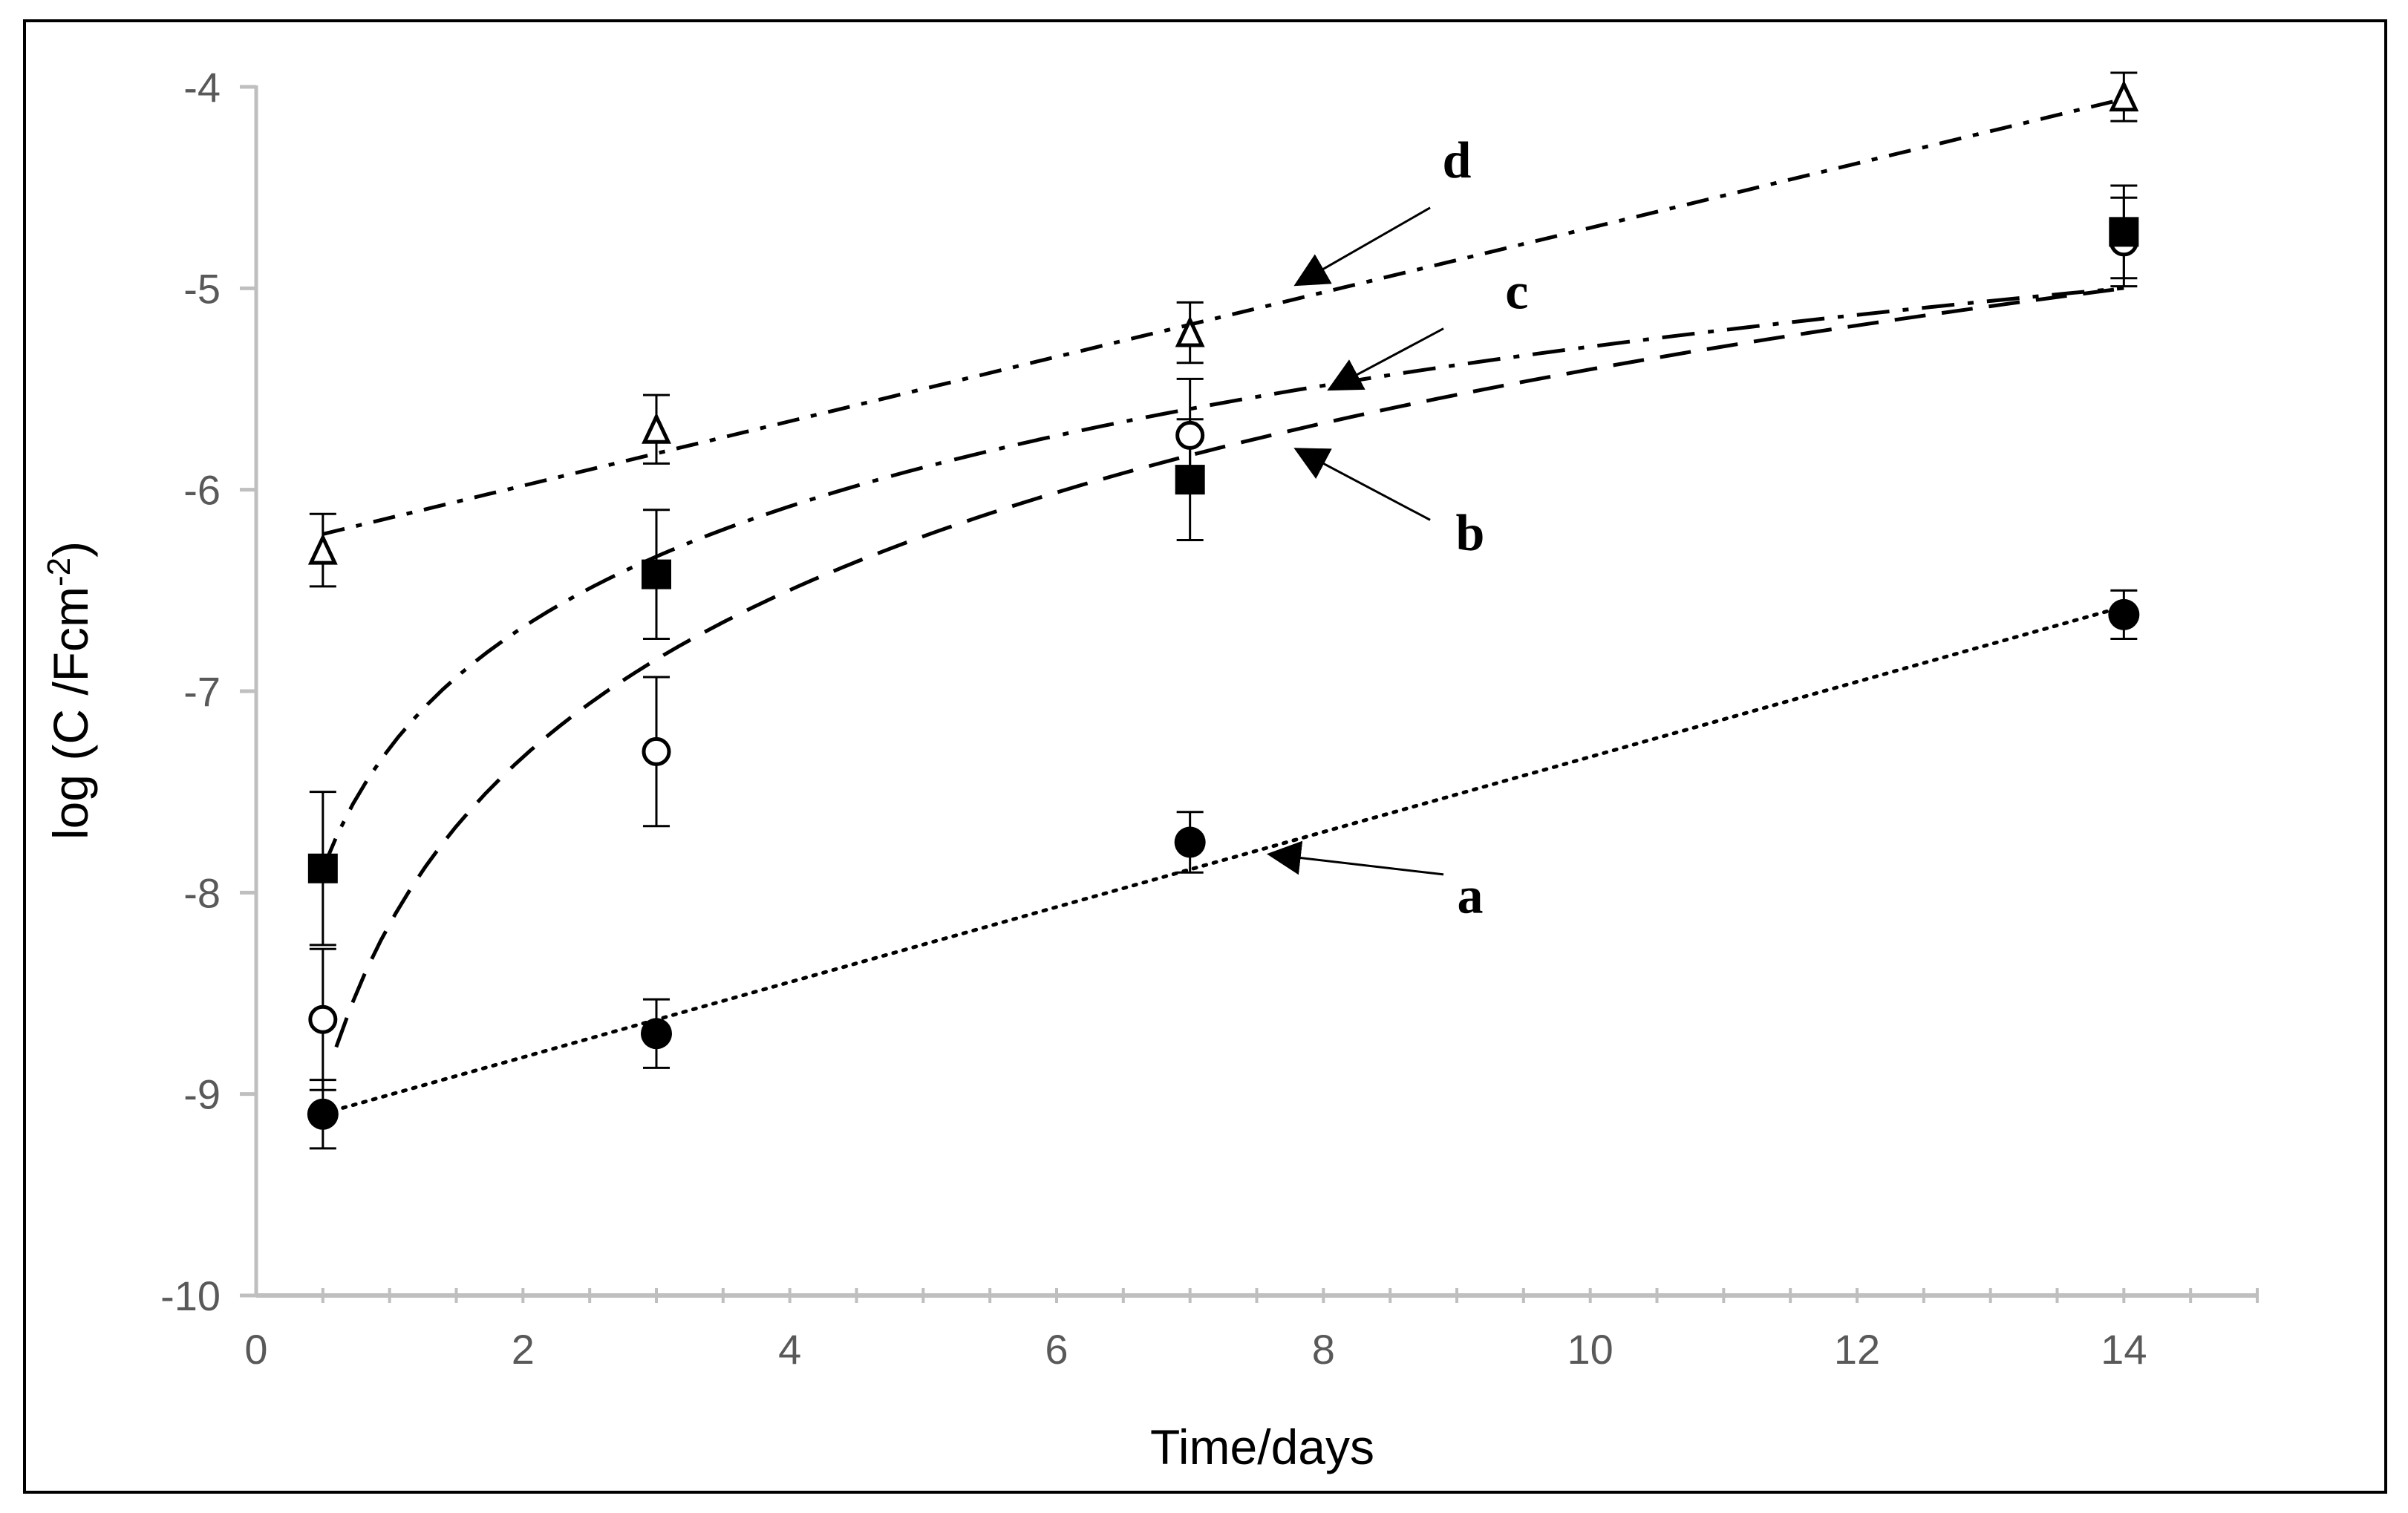 Image resolution: width=2408 pixels, height=1513 pixels. Describe the element at coordinates (1385, 359) in the screenshot. I see `annotation-arrow-c` at that location.